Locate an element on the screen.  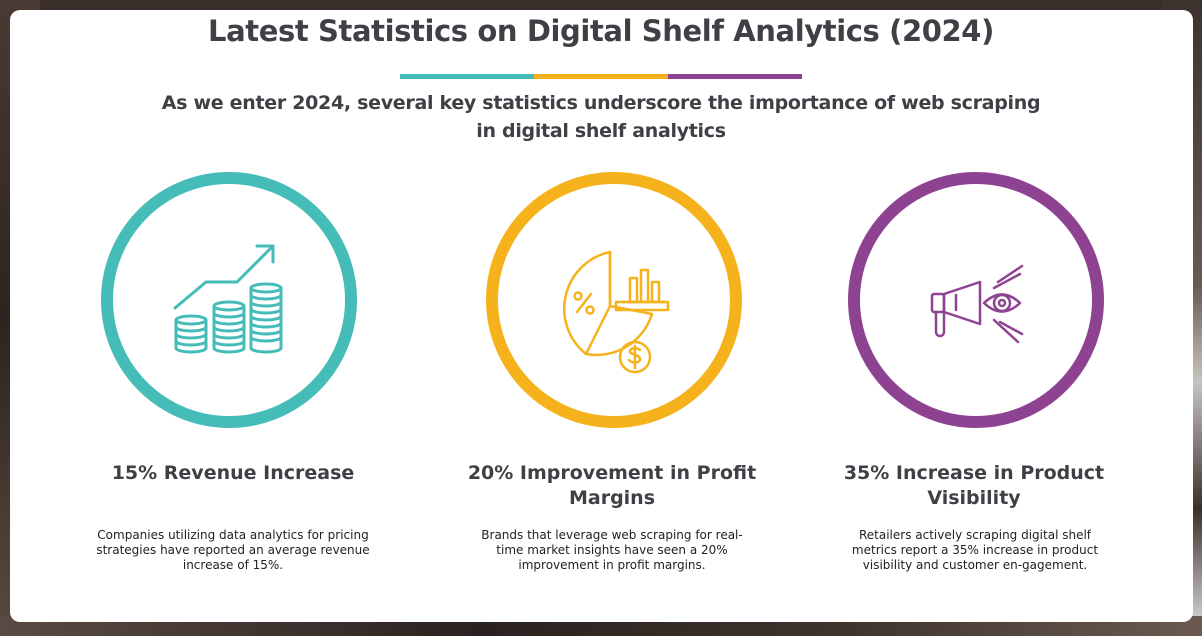
revenue-growth-coins-icon is located at coordinates (228, 299).